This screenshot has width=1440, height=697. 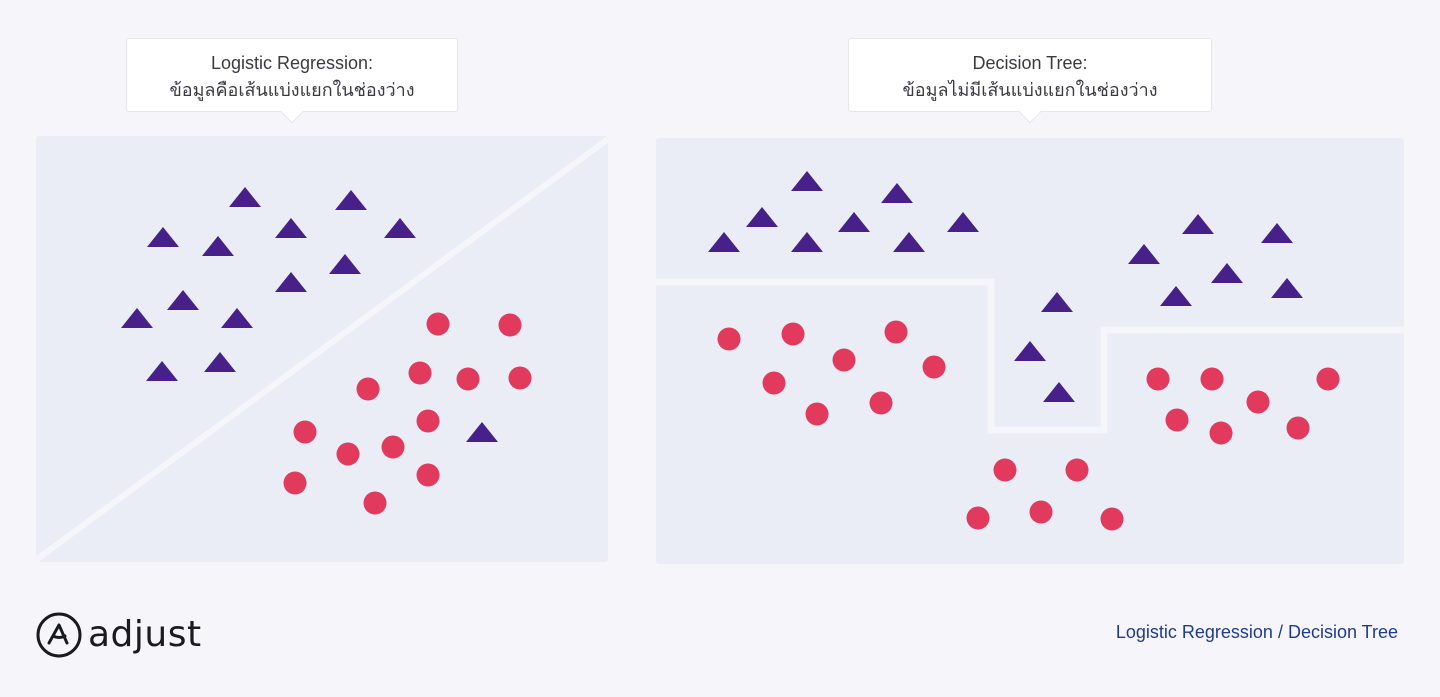 What do you see at coordinates (145, 634) in the screenshot?
I see `brand-wordmark: adjust` at bounding box center [145, 634].